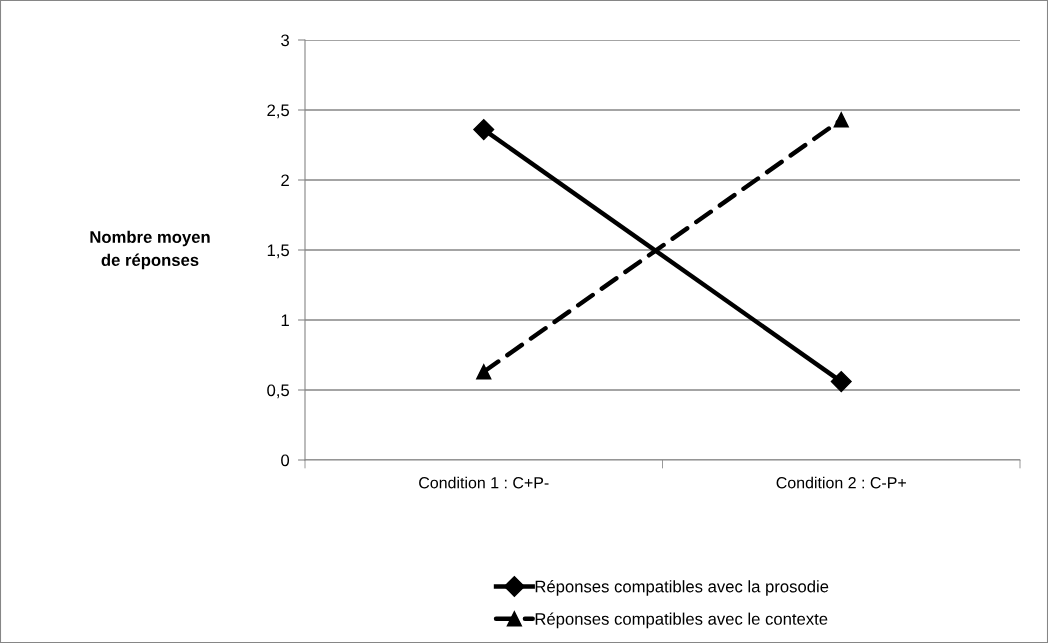 This screenshot has width=1048, height=643. What do you see at coordinates (278, 391) in the screenshot?
I see `y-tick-label: 0,5` at bounding box center [278, 391].